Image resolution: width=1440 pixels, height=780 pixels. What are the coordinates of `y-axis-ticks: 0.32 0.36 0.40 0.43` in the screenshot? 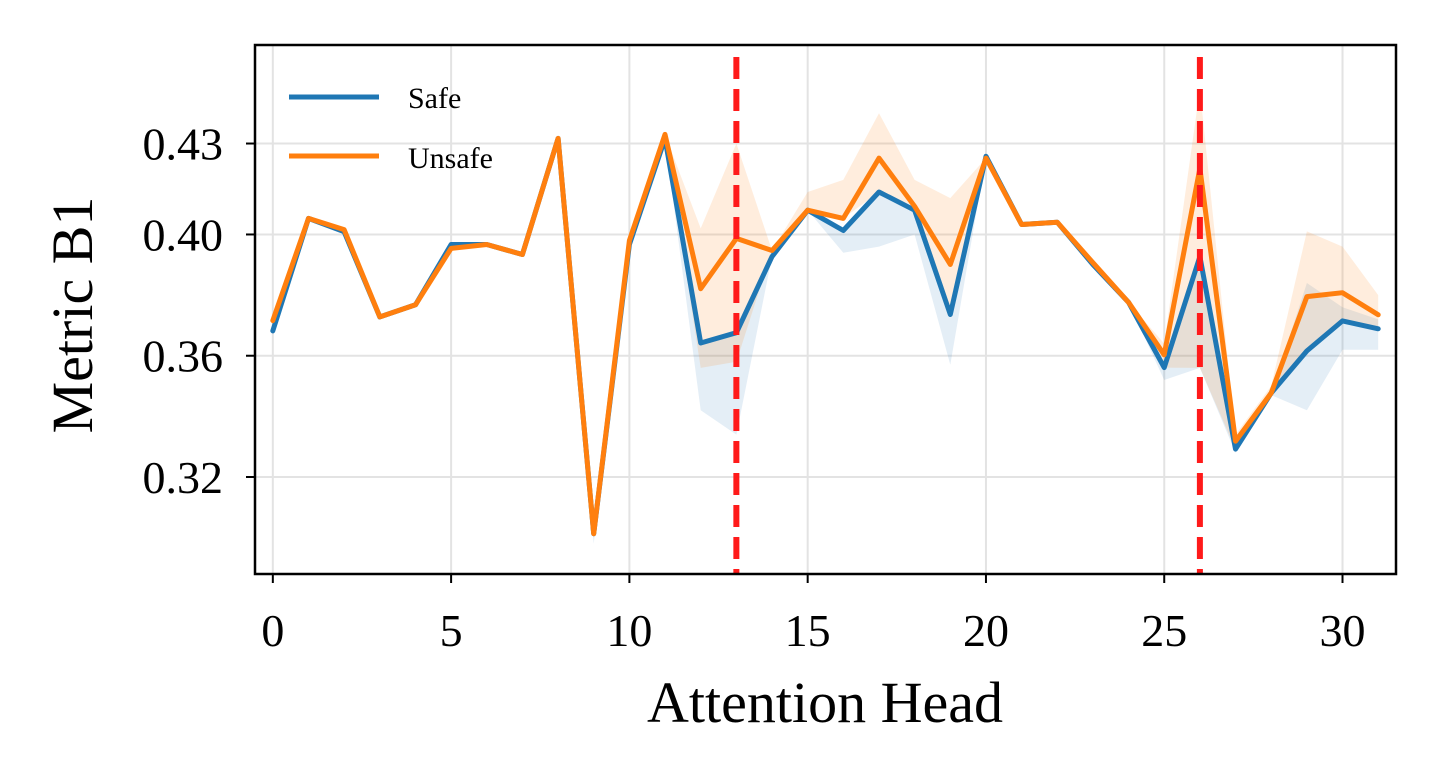 It's located at (199, 311).